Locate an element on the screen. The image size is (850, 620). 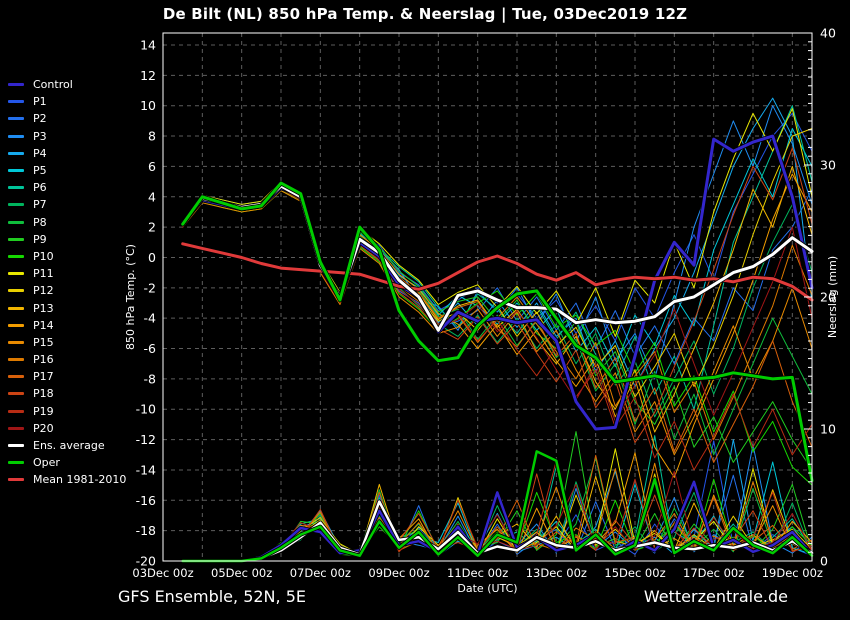
precip-line-Oper is located at coordinates (497, 506).